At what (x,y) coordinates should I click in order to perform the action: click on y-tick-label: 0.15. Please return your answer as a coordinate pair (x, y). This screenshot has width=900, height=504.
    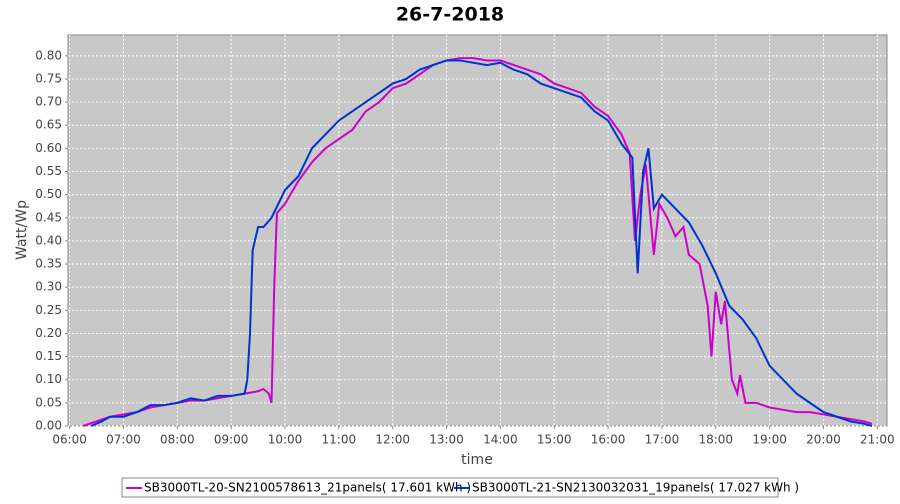
    Looking at the image, I should click on (48, 356).